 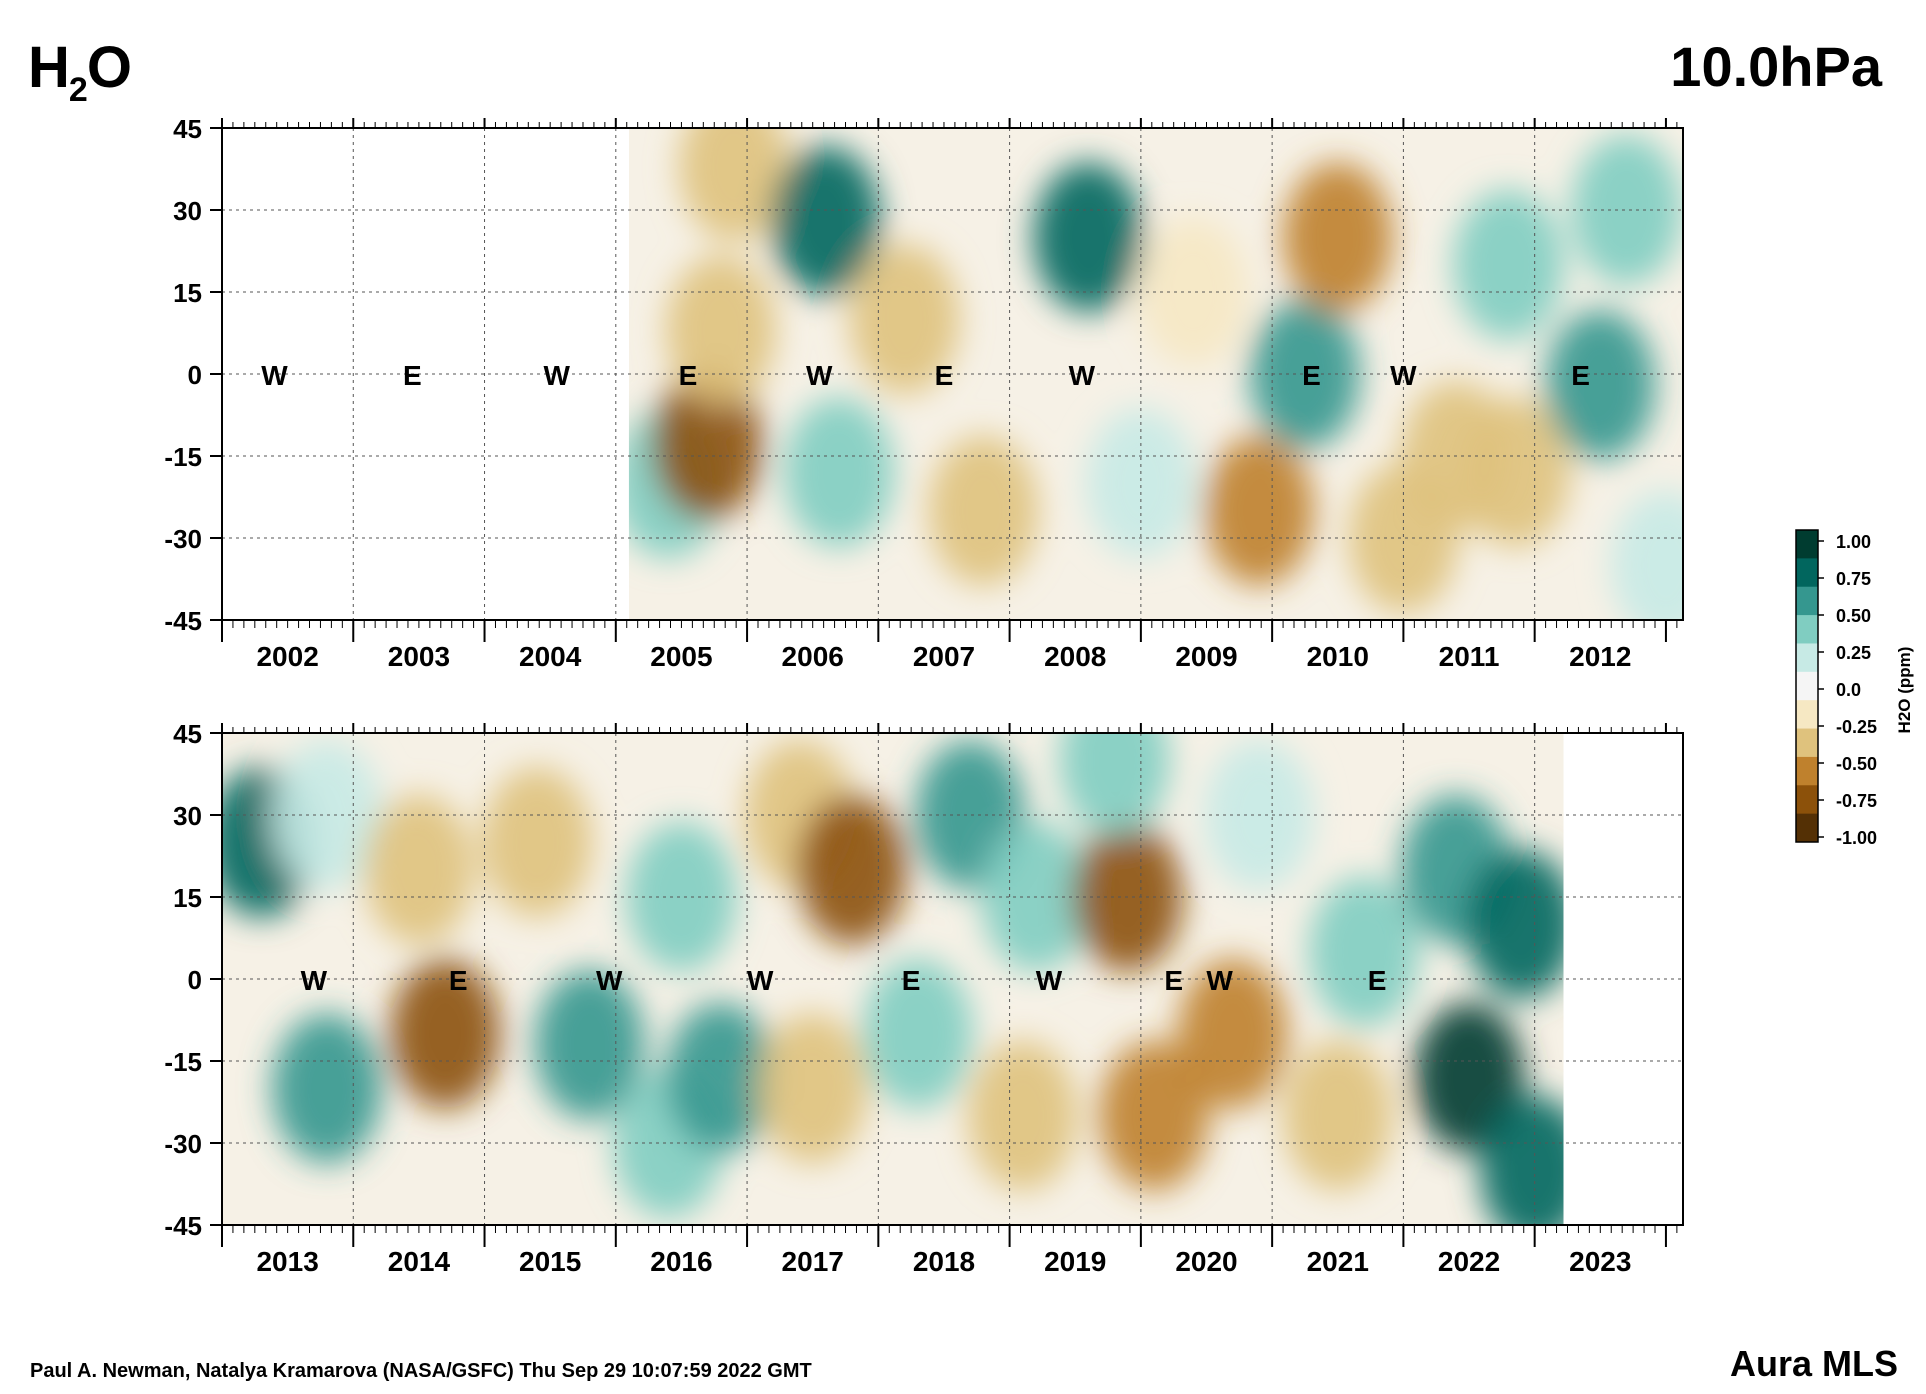 What do you see at coordinates (1853, 616) in the screenshot?
I see `colorbar-tick-label: 0.50` at bounding box center [1853, 616].